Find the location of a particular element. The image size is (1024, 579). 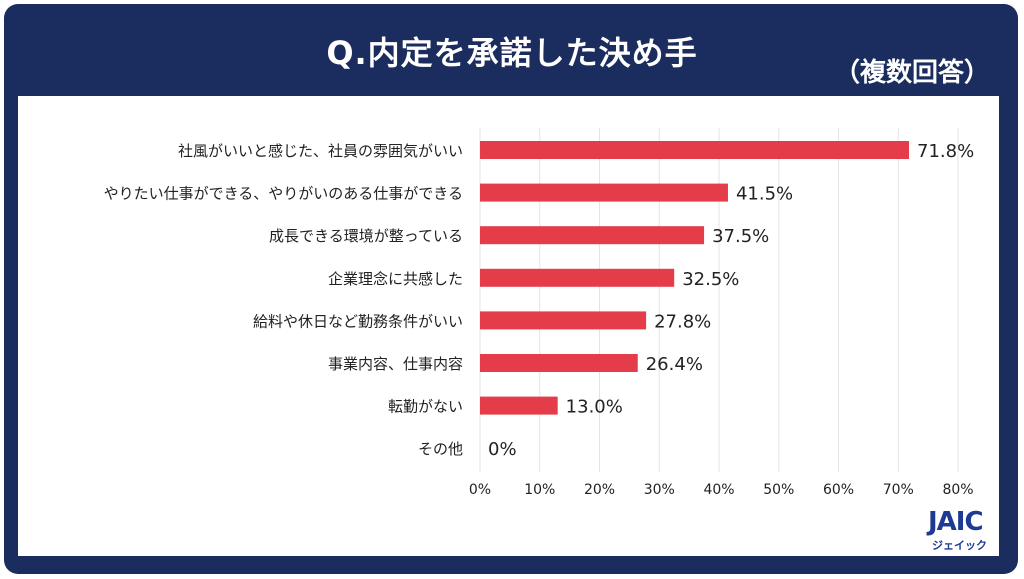

category-label: 成長できる環境が整っている is located at coordinates (366, 236).